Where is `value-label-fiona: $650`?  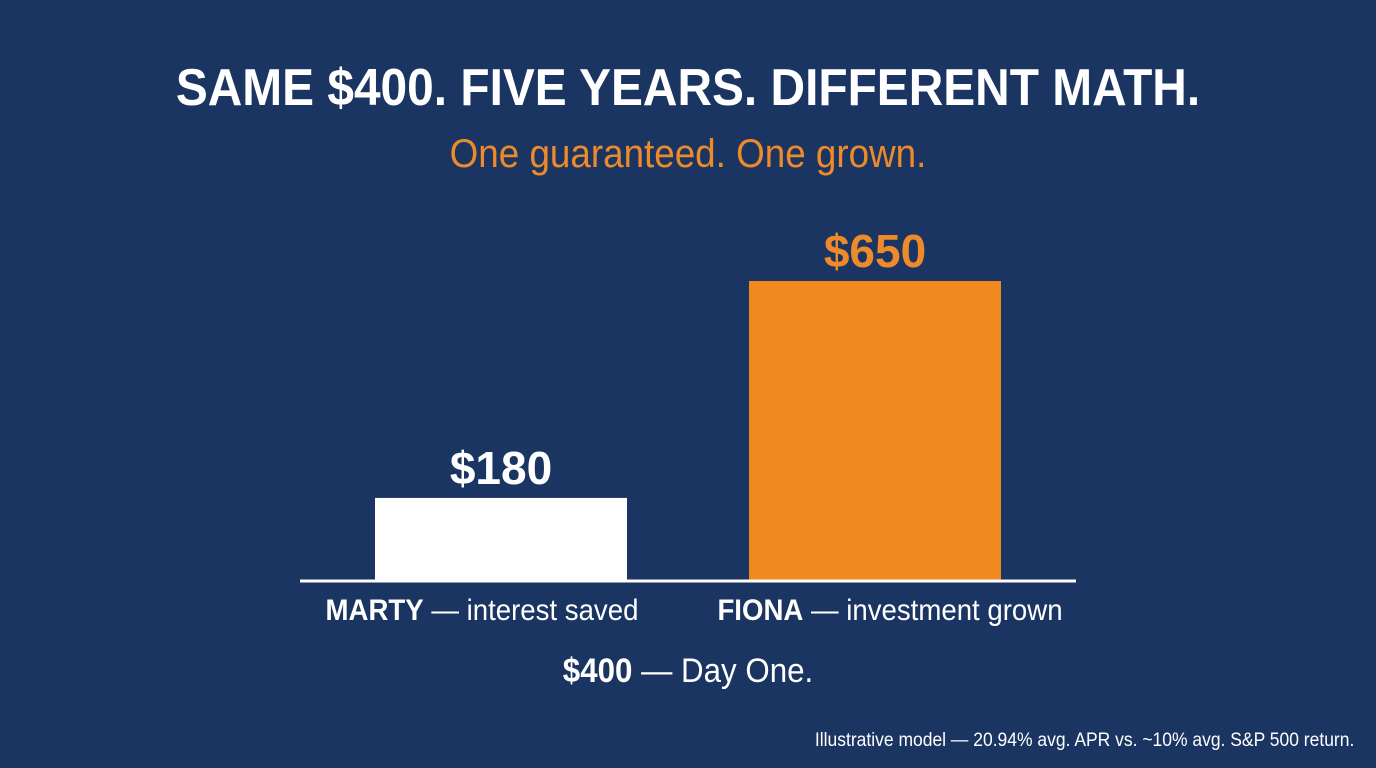 value-label-fiona: $650 is located at coordinates (875, 251).